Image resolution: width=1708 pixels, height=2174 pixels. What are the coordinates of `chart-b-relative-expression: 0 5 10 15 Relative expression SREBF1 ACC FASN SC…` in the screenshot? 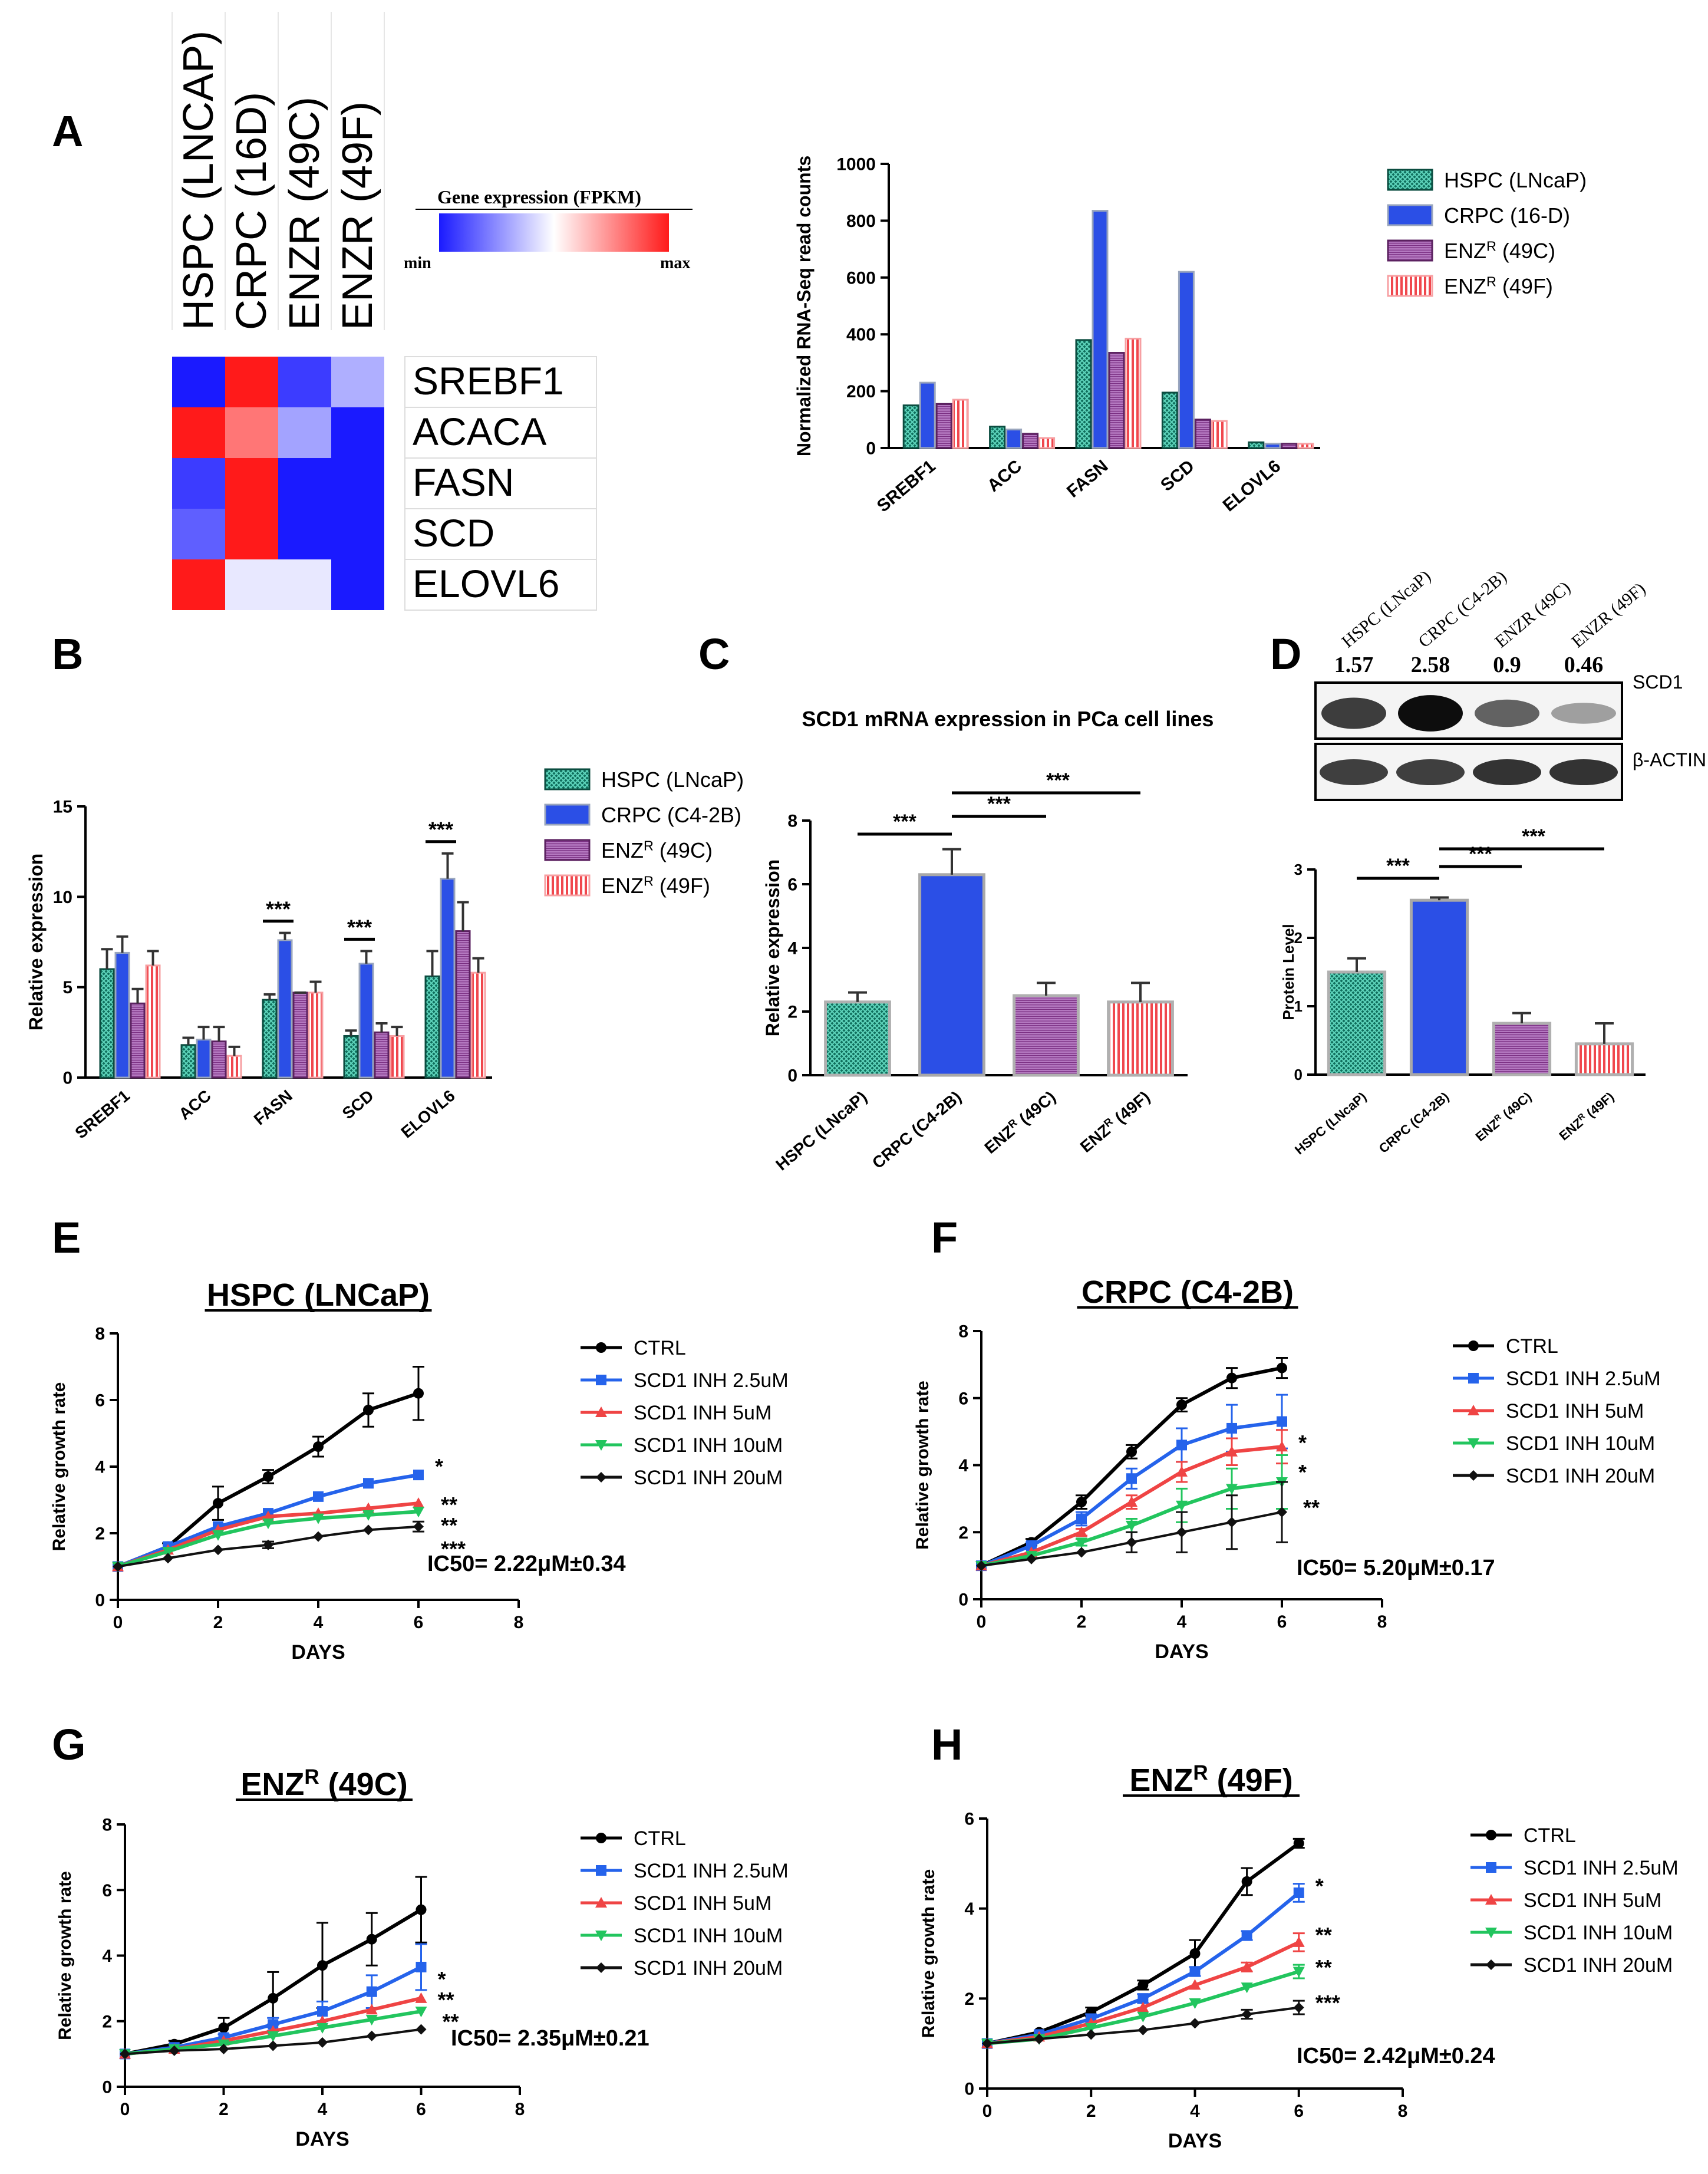 It's located at (384, 955).